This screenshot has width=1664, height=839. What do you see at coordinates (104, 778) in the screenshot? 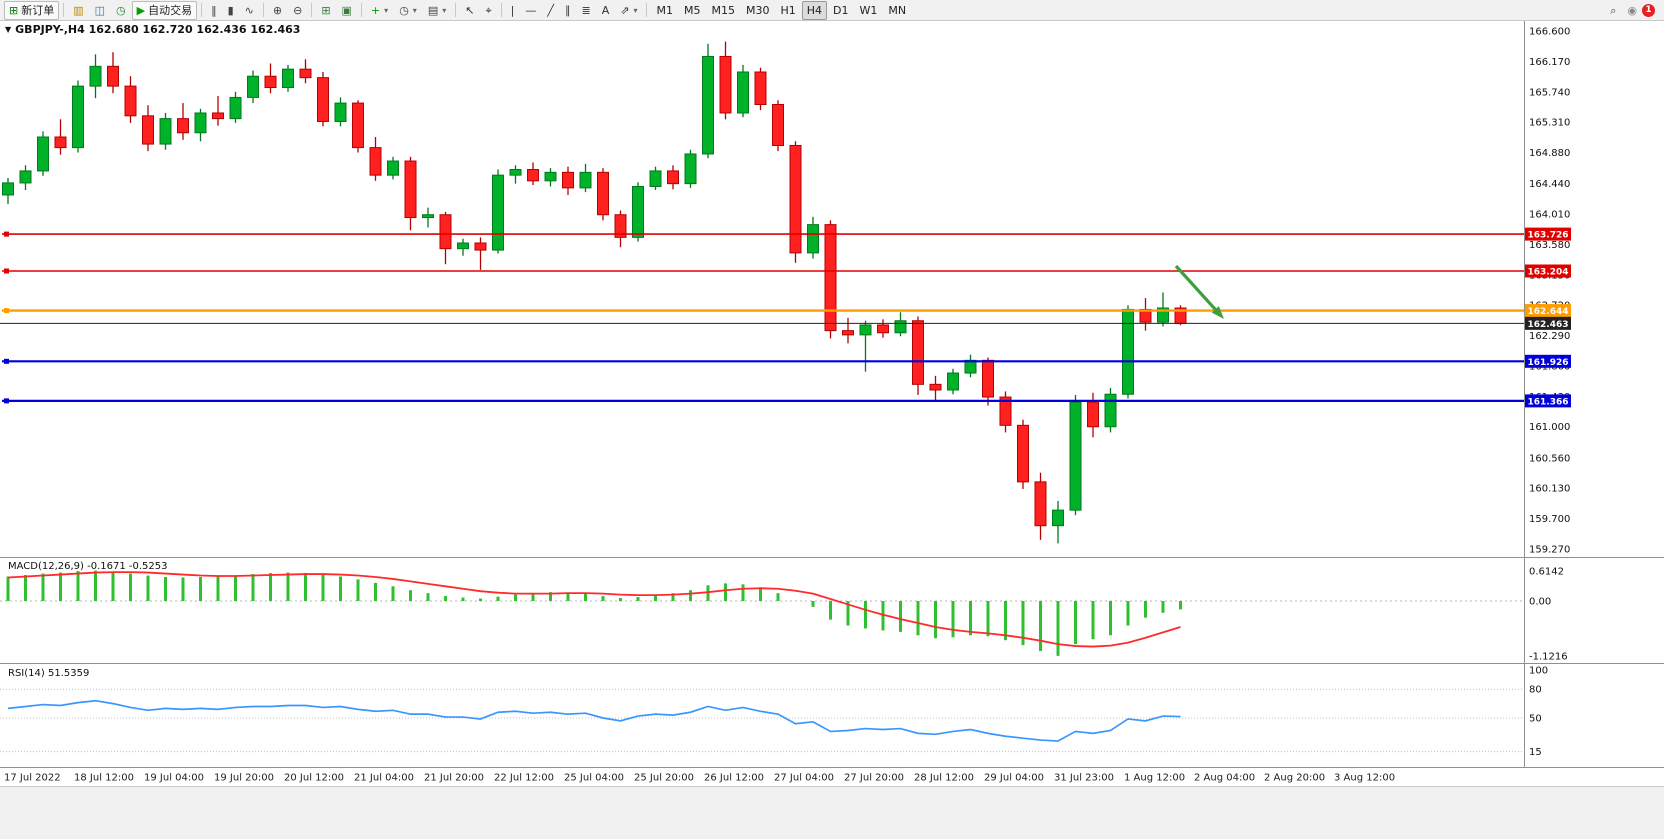
I see `svg-text: 18 Jul 12:00` at bounding box center [104, 778].